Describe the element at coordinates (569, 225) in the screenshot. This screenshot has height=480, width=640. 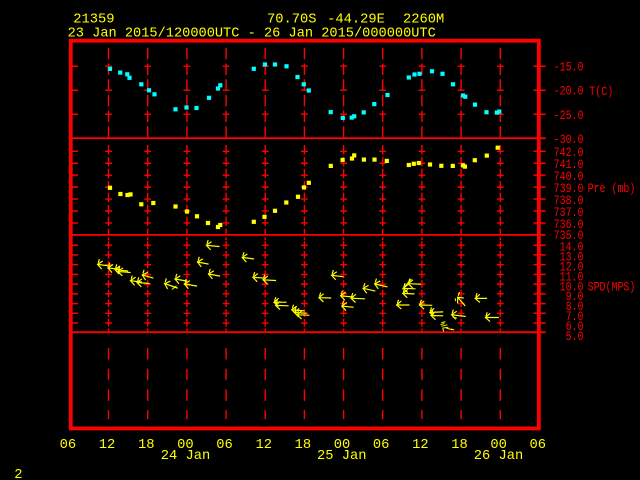
I see `svg-text: 736.0` at that location.